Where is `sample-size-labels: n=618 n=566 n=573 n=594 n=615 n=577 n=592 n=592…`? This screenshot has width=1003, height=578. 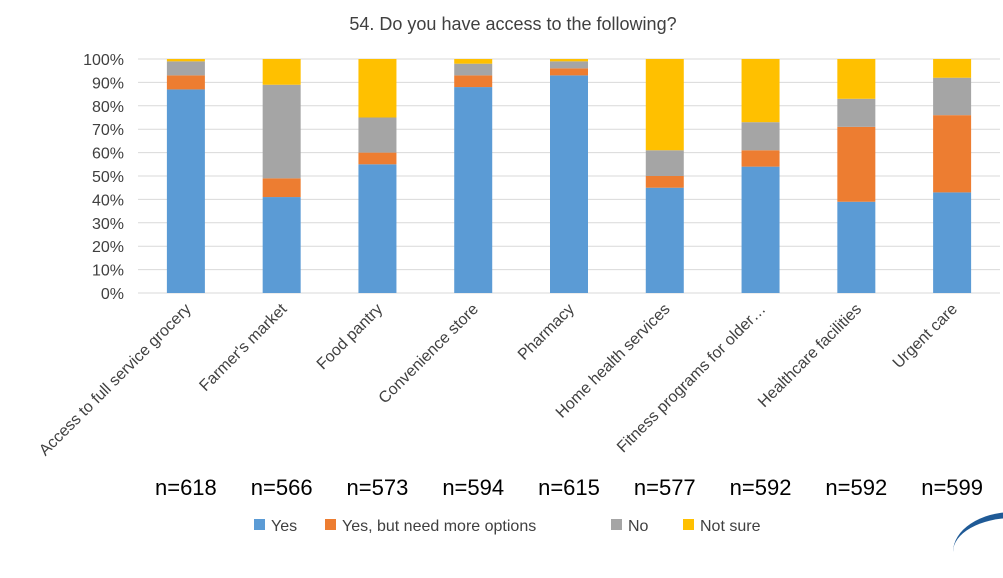 sample-size-labels: n=618 n=566 n=573 n=594 n=615 n=577 n=592 n=592… is located at coordinates (569, 487).